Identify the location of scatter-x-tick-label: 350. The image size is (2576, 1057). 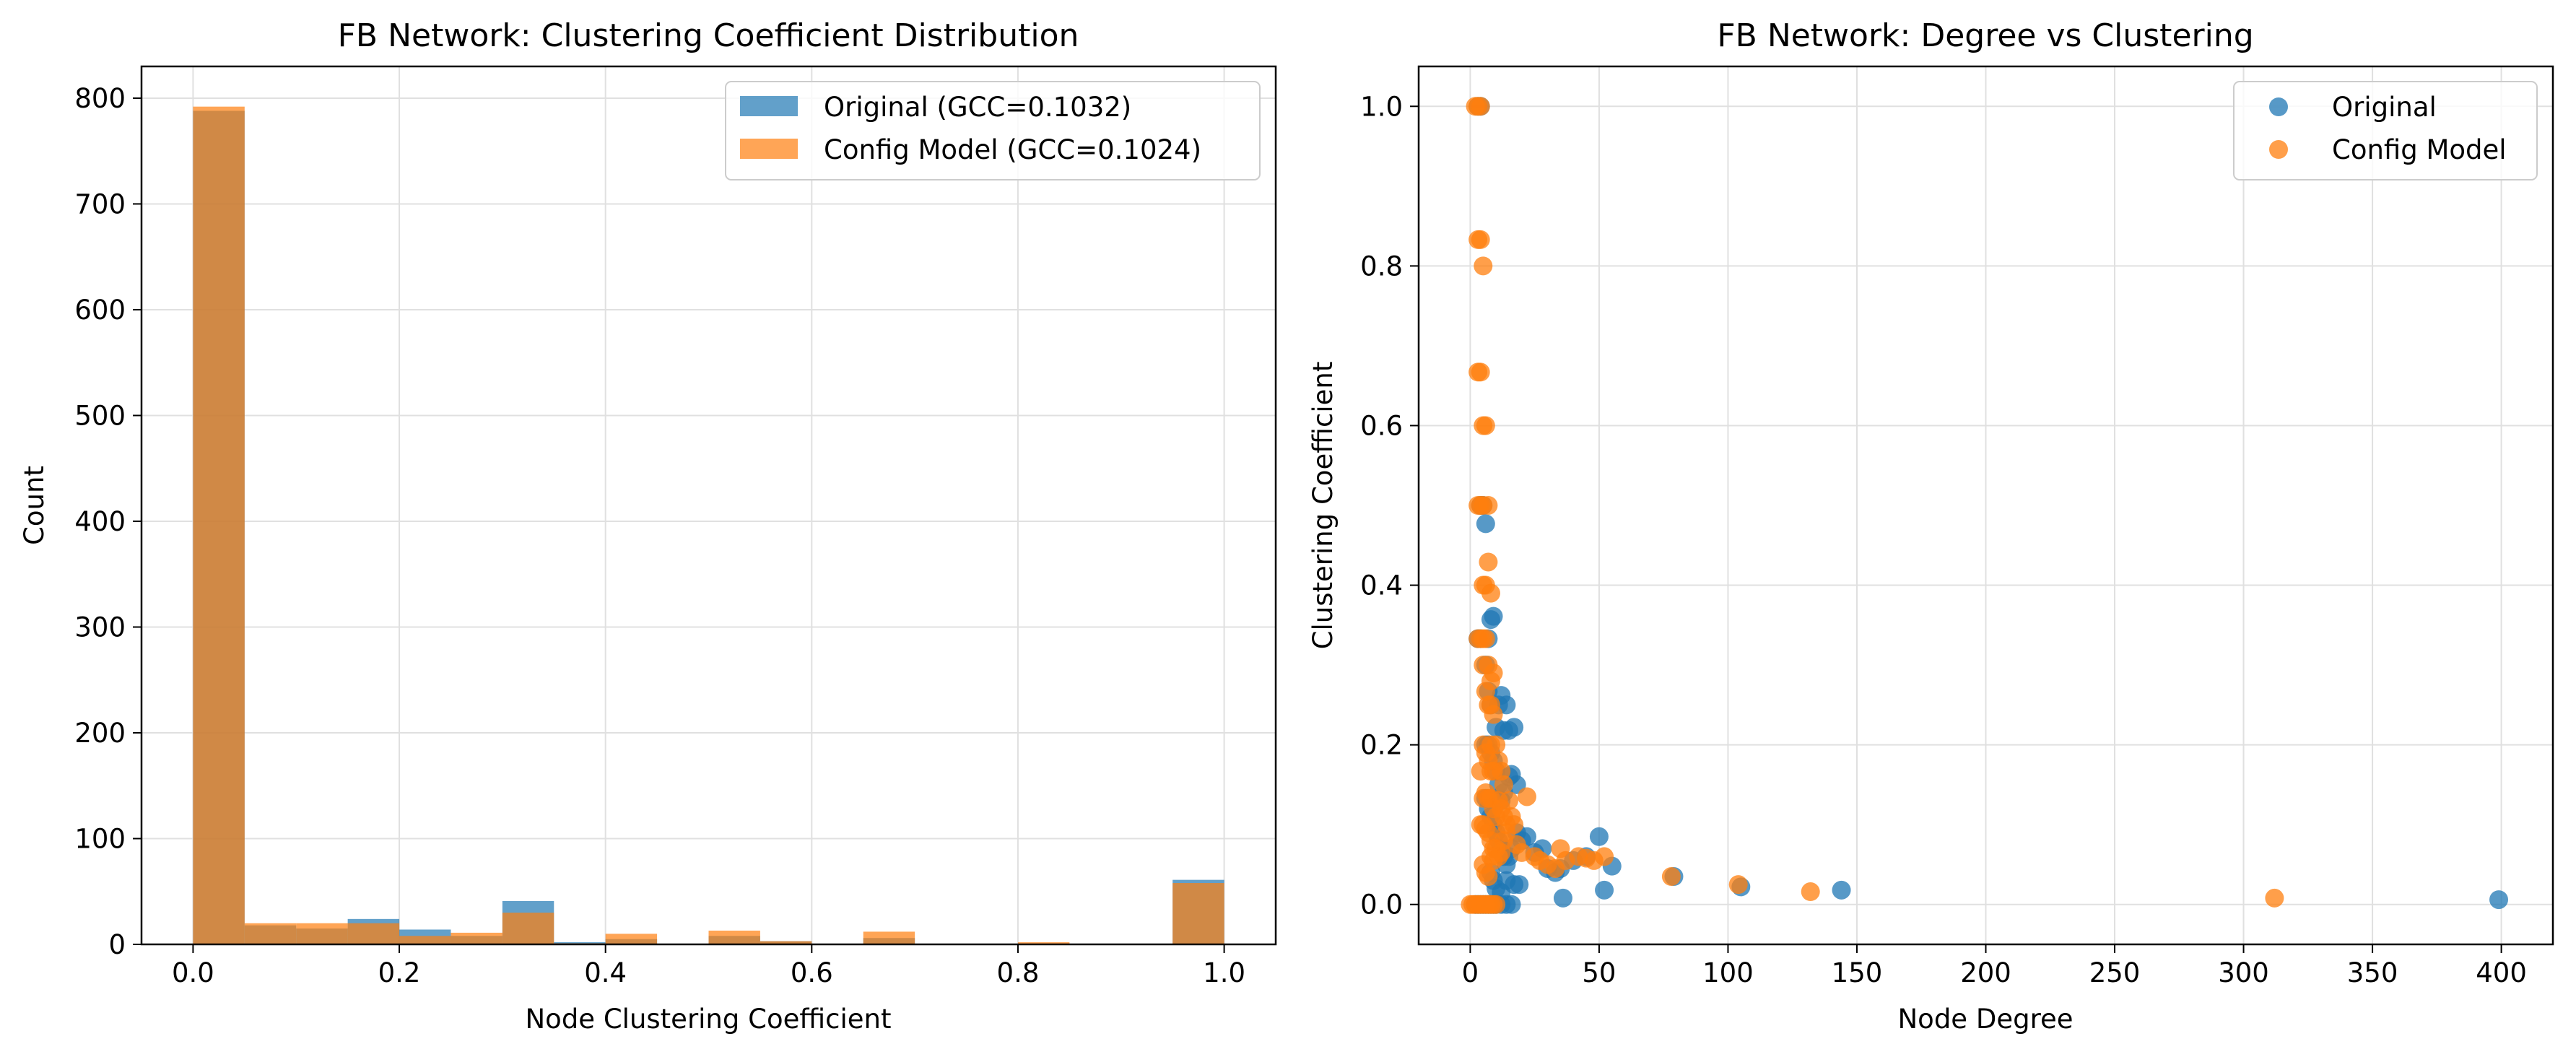
(2372, 973).